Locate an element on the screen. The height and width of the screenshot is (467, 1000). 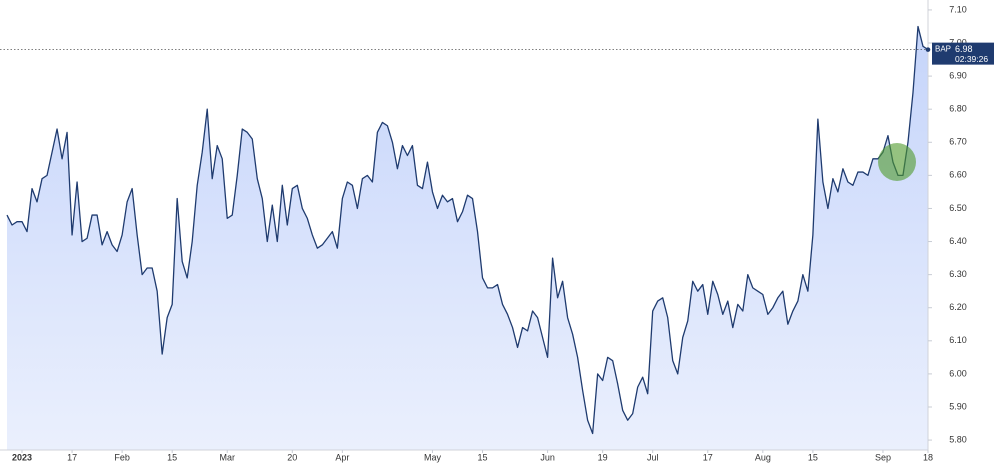
x-tick-label: Mar is located at coordinates (227, 457).